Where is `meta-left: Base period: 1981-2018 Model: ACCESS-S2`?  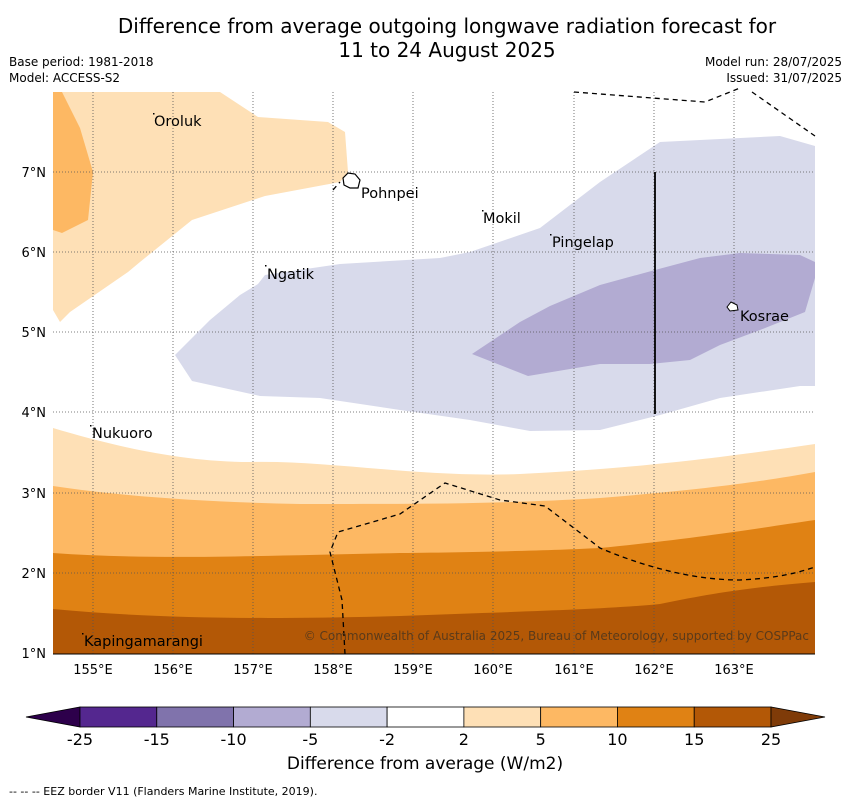
meta-left: Base period: 1981-2018 Model: ACCESS-S2 is located at coordinates (81, 70).